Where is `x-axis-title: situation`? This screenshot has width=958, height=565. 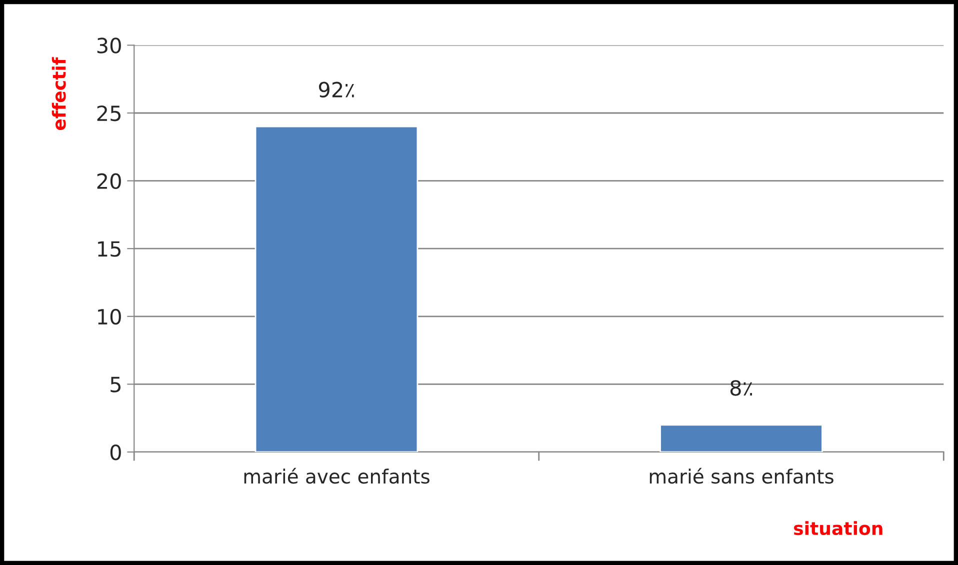 x-axis-title: situation is located at coordinates (838, 528).